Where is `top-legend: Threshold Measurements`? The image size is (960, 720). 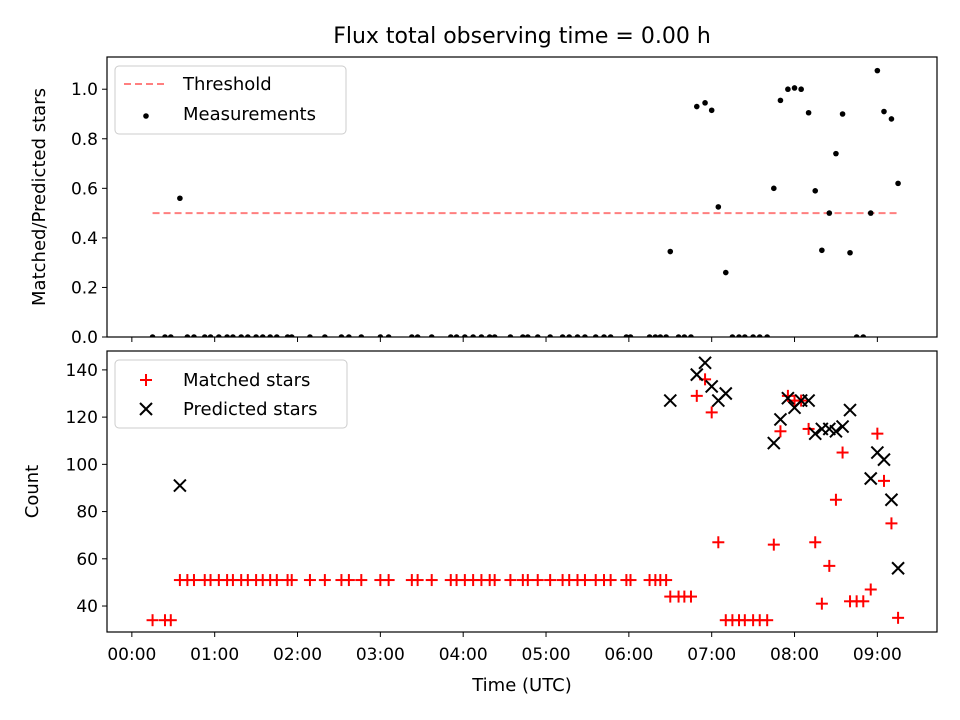
top-legend: Threshold Measurements is located at coordinates (230, 100).